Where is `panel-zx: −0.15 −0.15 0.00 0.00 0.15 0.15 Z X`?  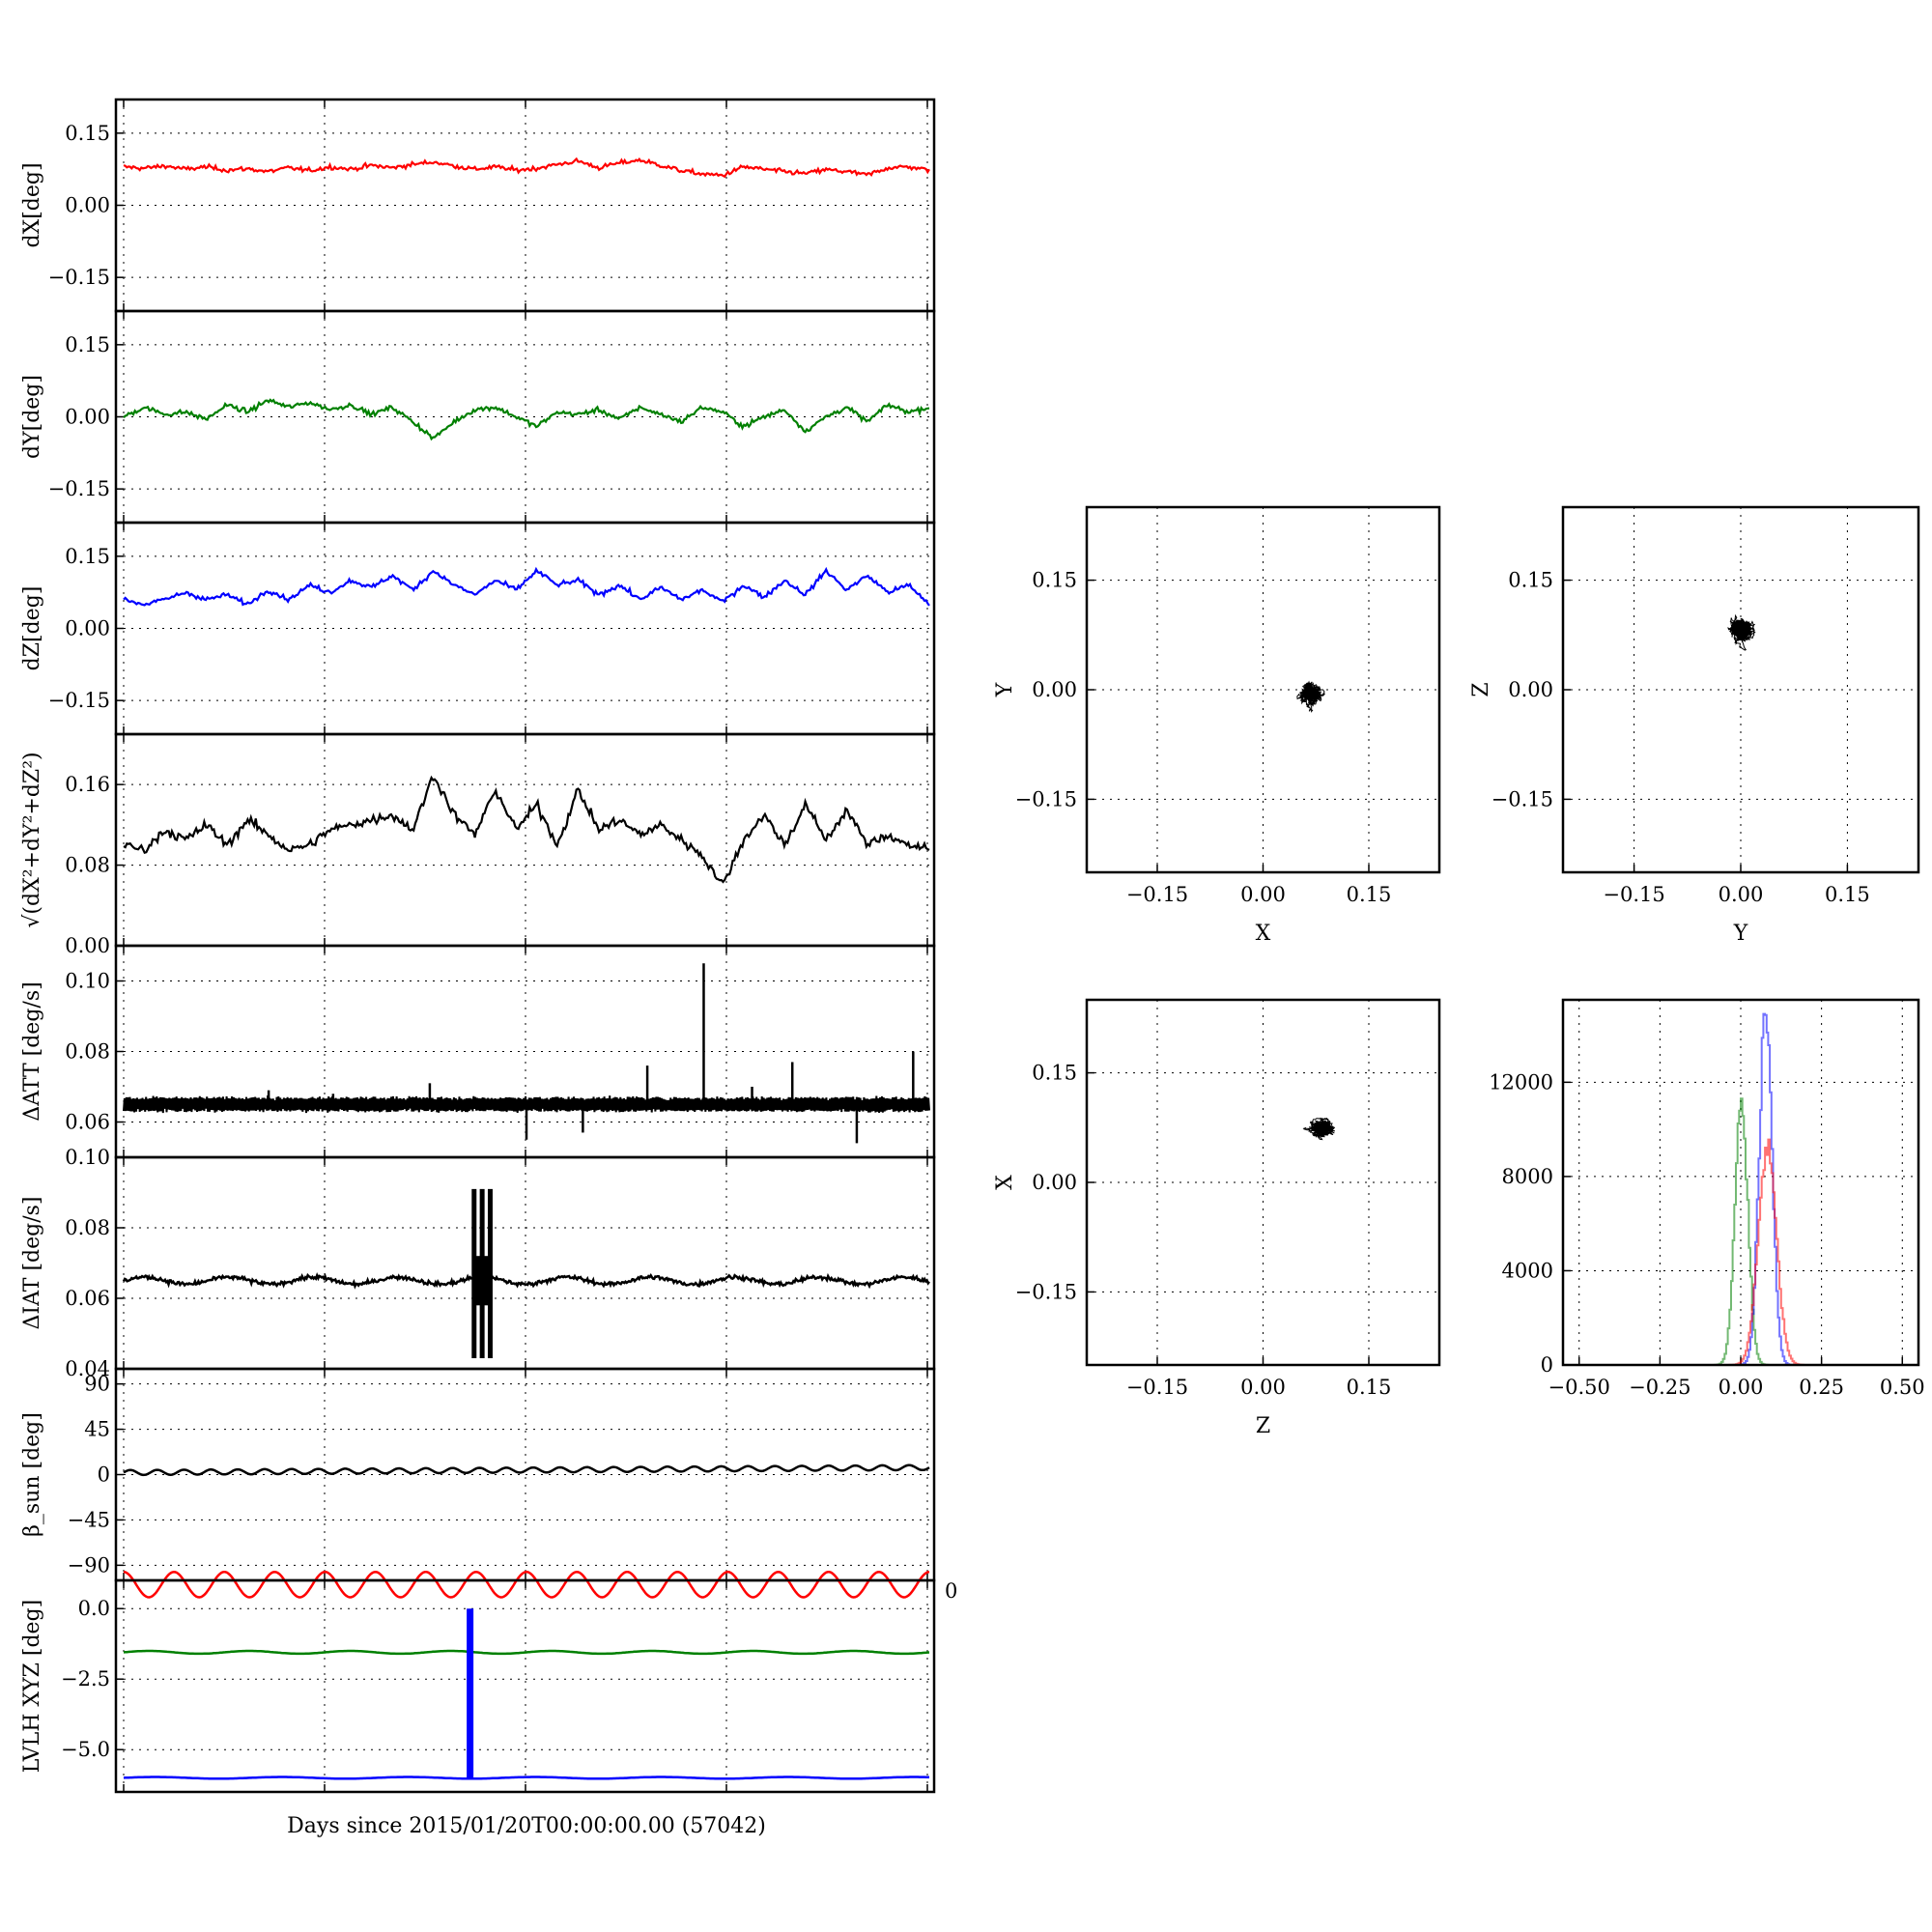
panel-zx: −0.15 −0.15 0.00 0.00 0.15 0.15 Z X is located at coordinates (1217, 1218).